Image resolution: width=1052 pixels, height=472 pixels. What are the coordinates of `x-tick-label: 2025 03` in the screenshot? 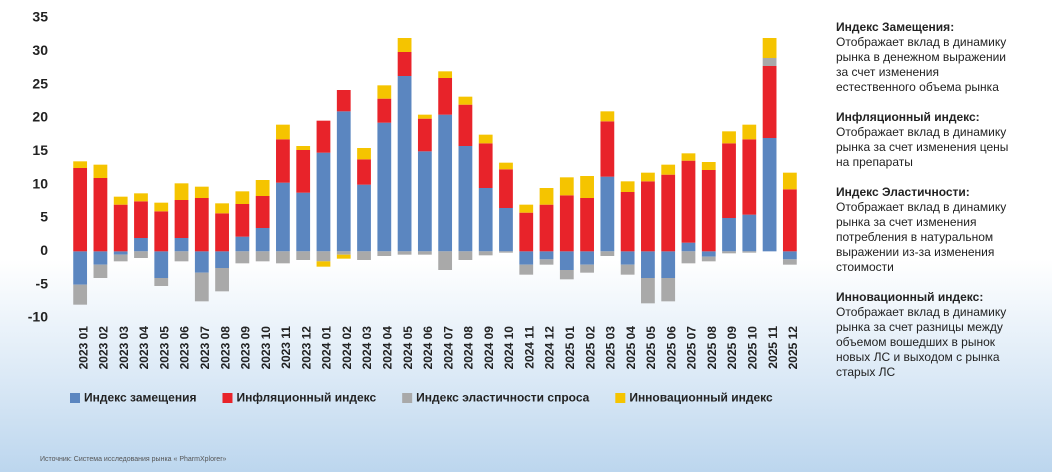 It's located at (611, 348).